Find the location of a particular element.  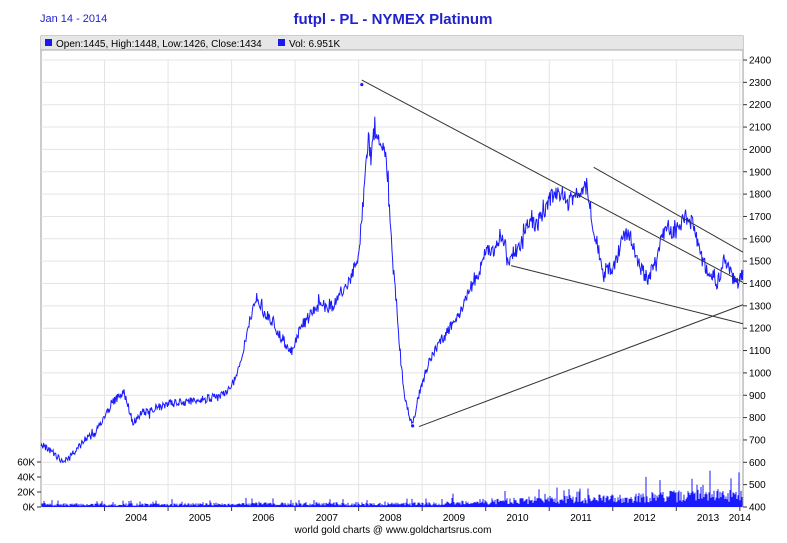

price-tick-label: 500 is located at coordinates (757, 485).